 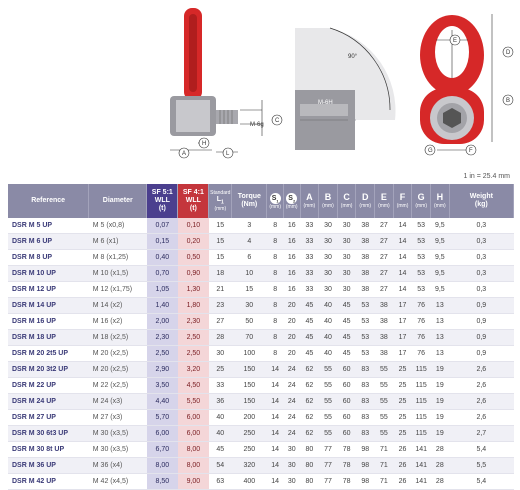 I want to click on cell-s2: 20, so click(x=292, y=305).